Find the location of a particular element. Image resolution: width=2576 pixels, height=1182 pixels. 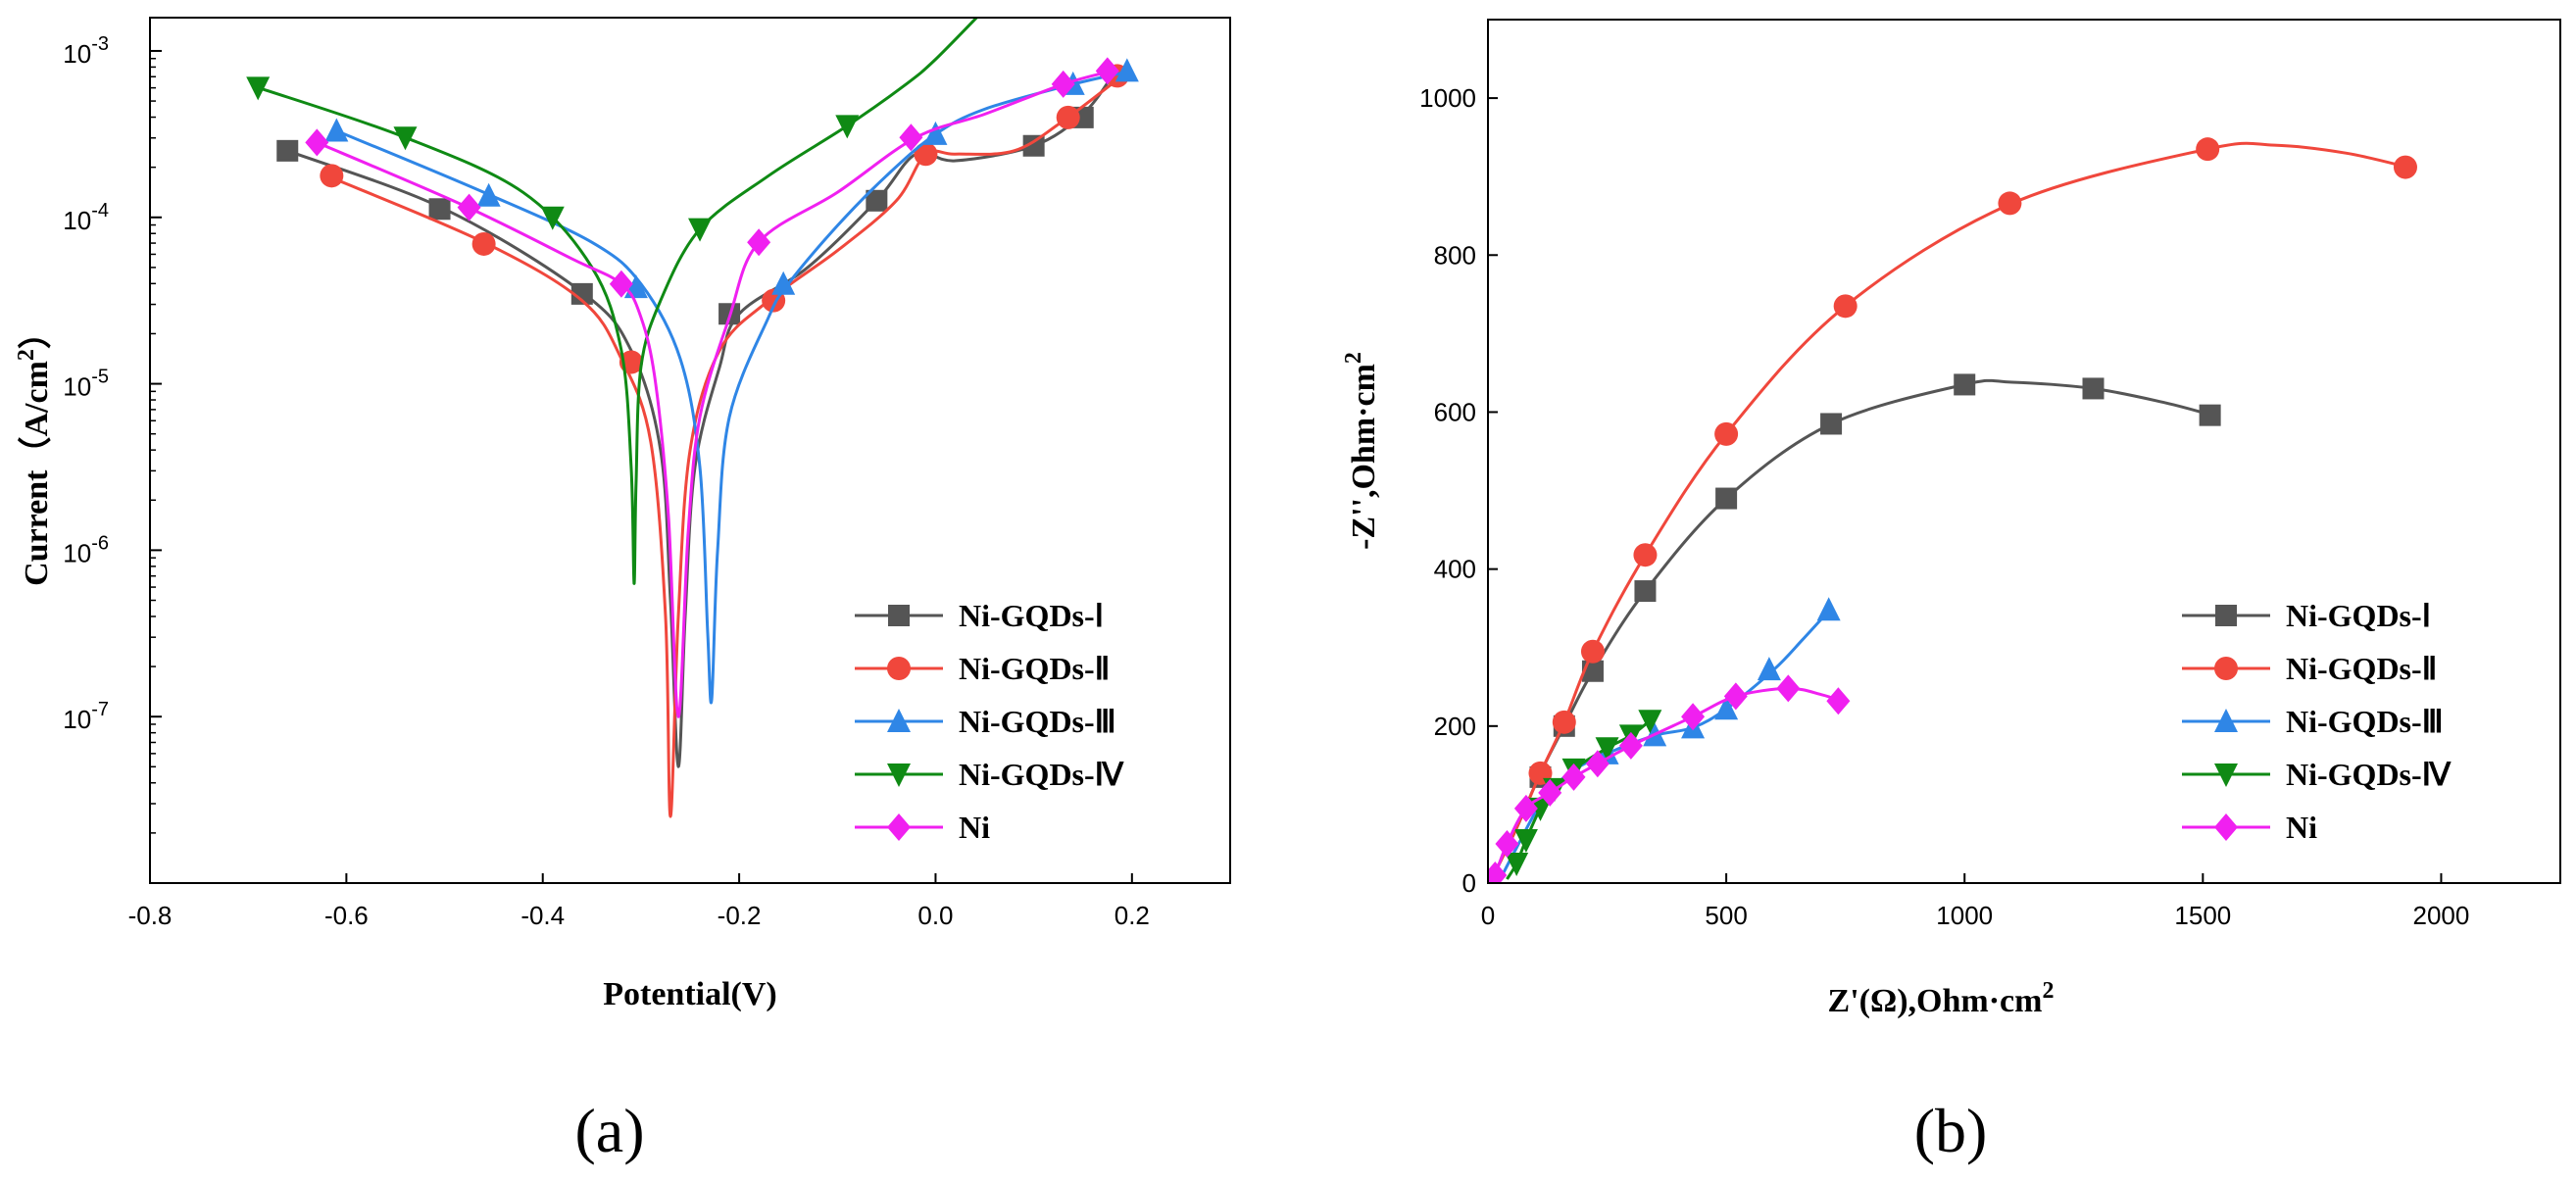

chart-b-legend: Ni-GQDs-Ⅰ Ni-GQDs-Ⅱ Ni-GQDs-Ⅲ Ni-GQDs-Ⅳ Ni is located at coordinates (2317, 721).